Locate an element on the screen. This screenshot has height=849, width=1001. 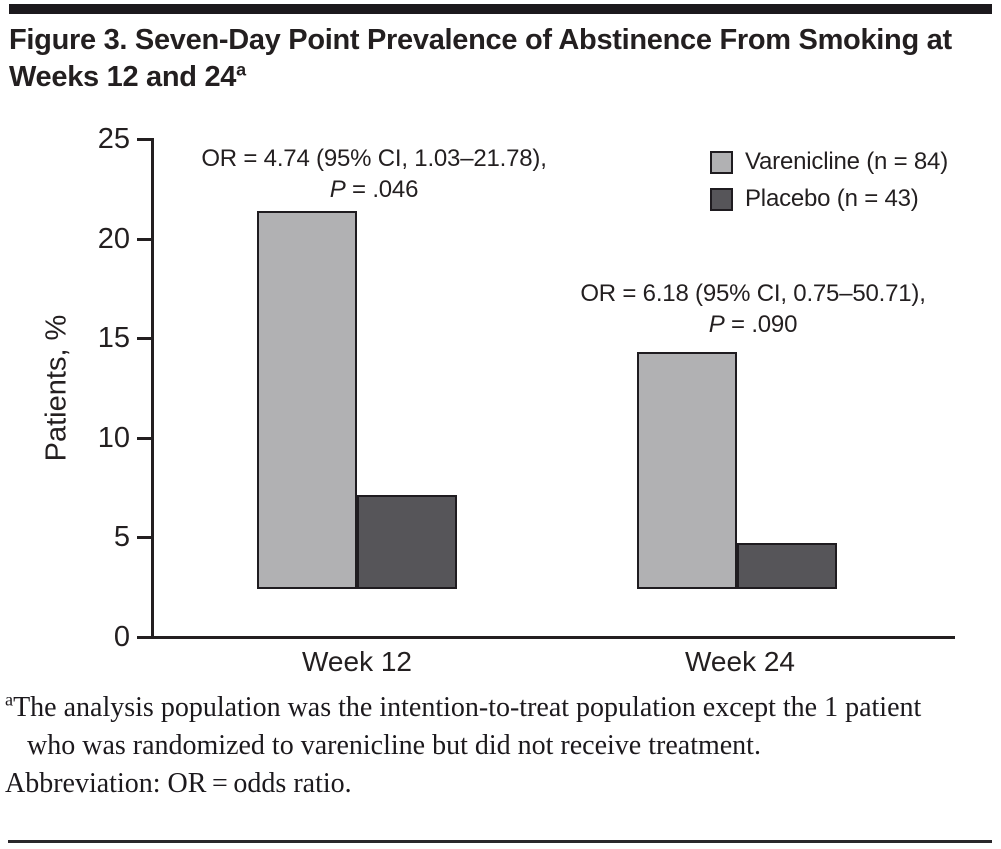
legend-row-placebo: Placebo (n = 43) is located at coordinates (829, 199).